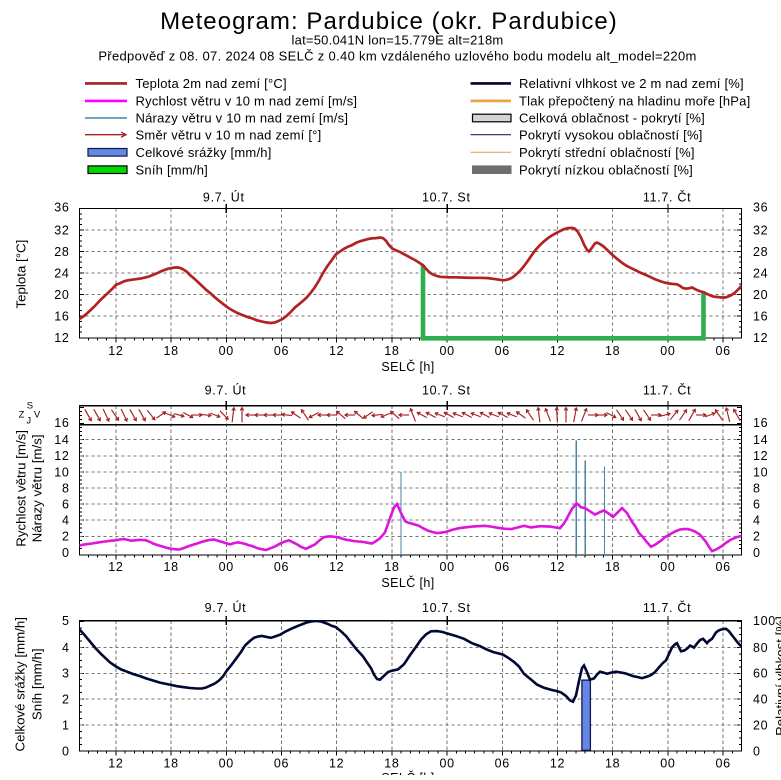 Image resolution: width=781 pixels, height=780 pixels. Describe the element at coordinates (36, 488) in the screenshot. I see `svg-text: Nárazy větru [m/s]` at that location.